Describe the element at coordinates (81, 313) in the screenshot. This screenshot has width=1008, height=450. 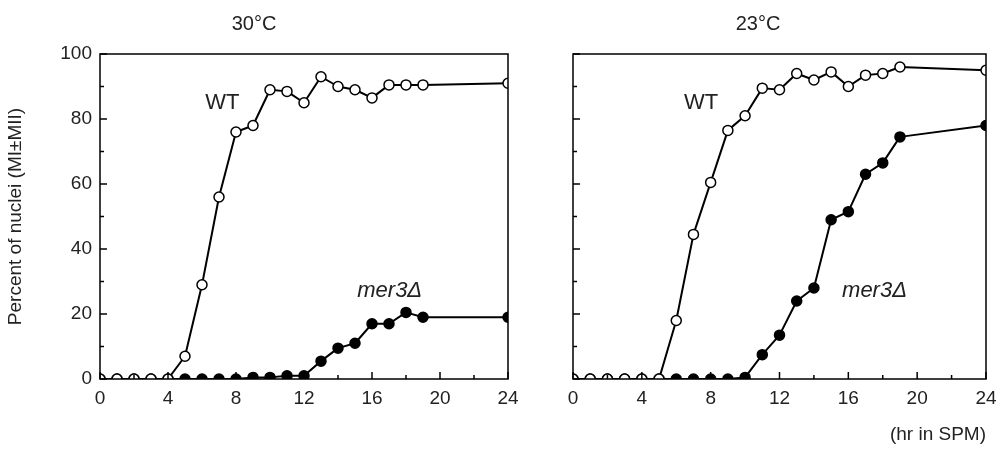
I see `y-tick-label: 20` at that location.